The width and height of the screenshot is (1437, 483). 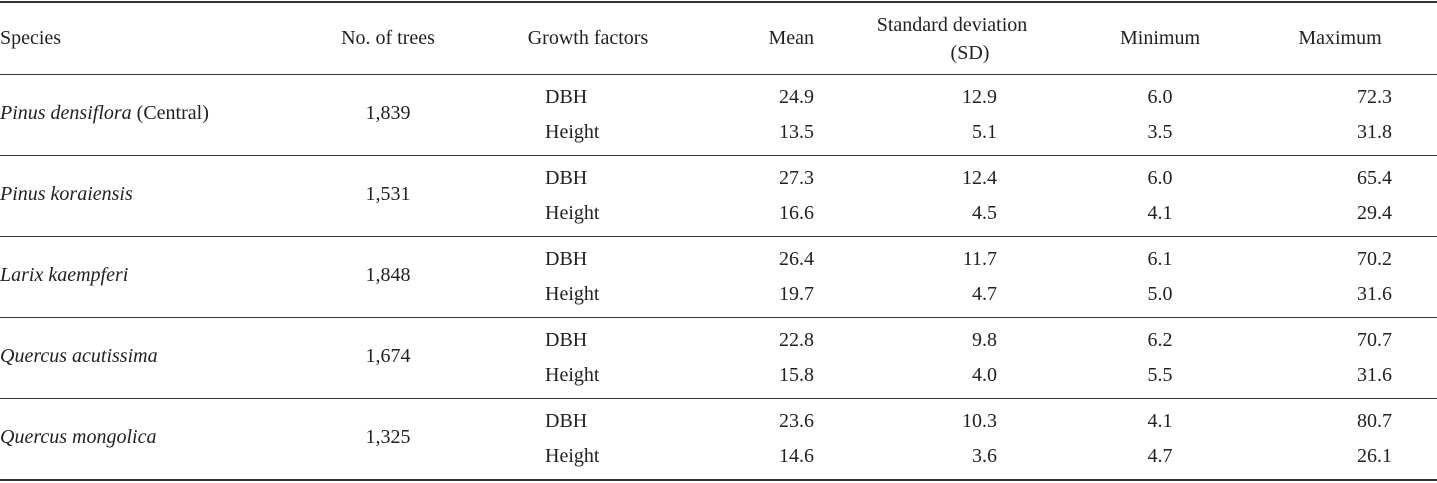 I want to click on header-sd: Standard deviation, so click(x=952, y=25).